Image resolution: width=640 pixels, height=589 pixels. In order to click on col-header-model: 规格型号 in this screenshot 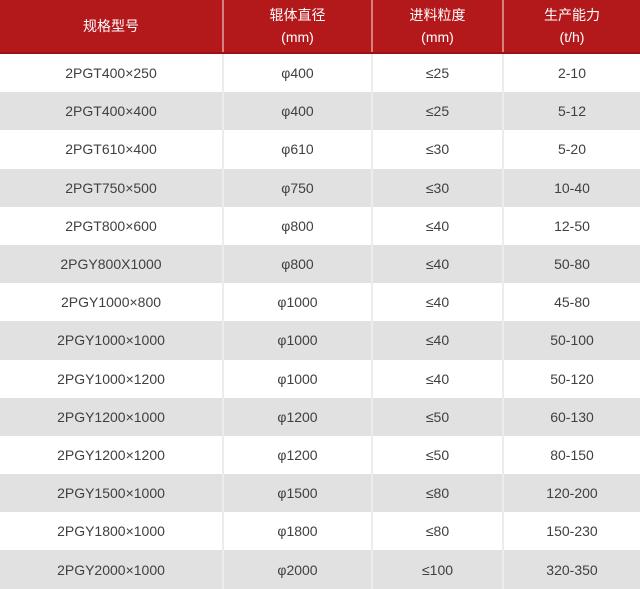, I will do `click(112, 27)`.